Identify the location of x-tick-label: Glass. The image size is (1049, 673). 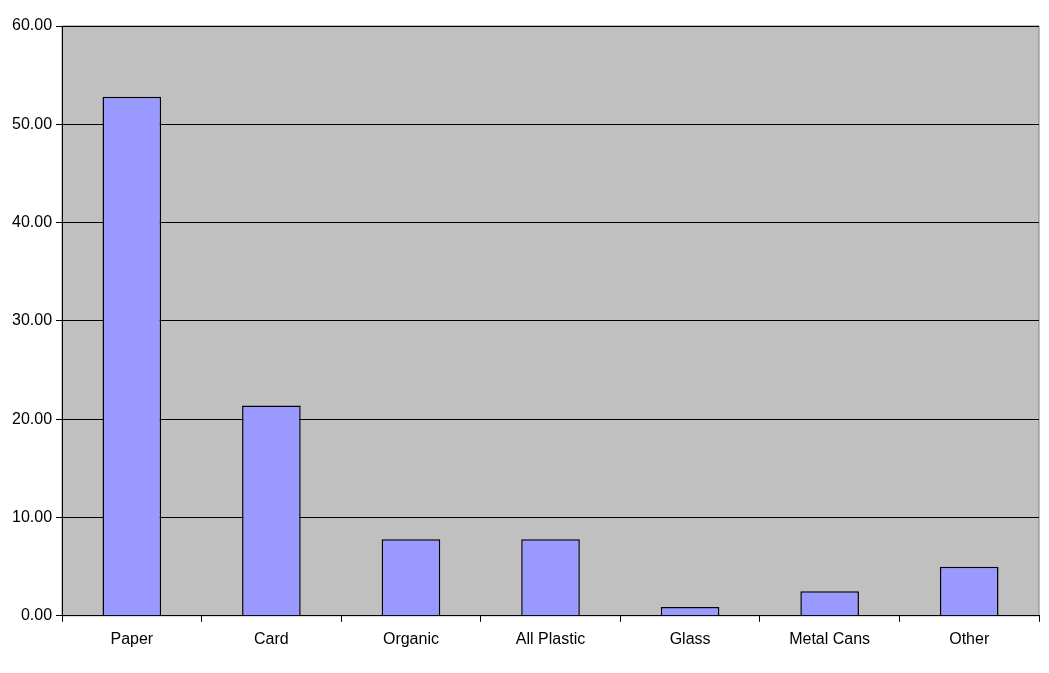
(690, 638).